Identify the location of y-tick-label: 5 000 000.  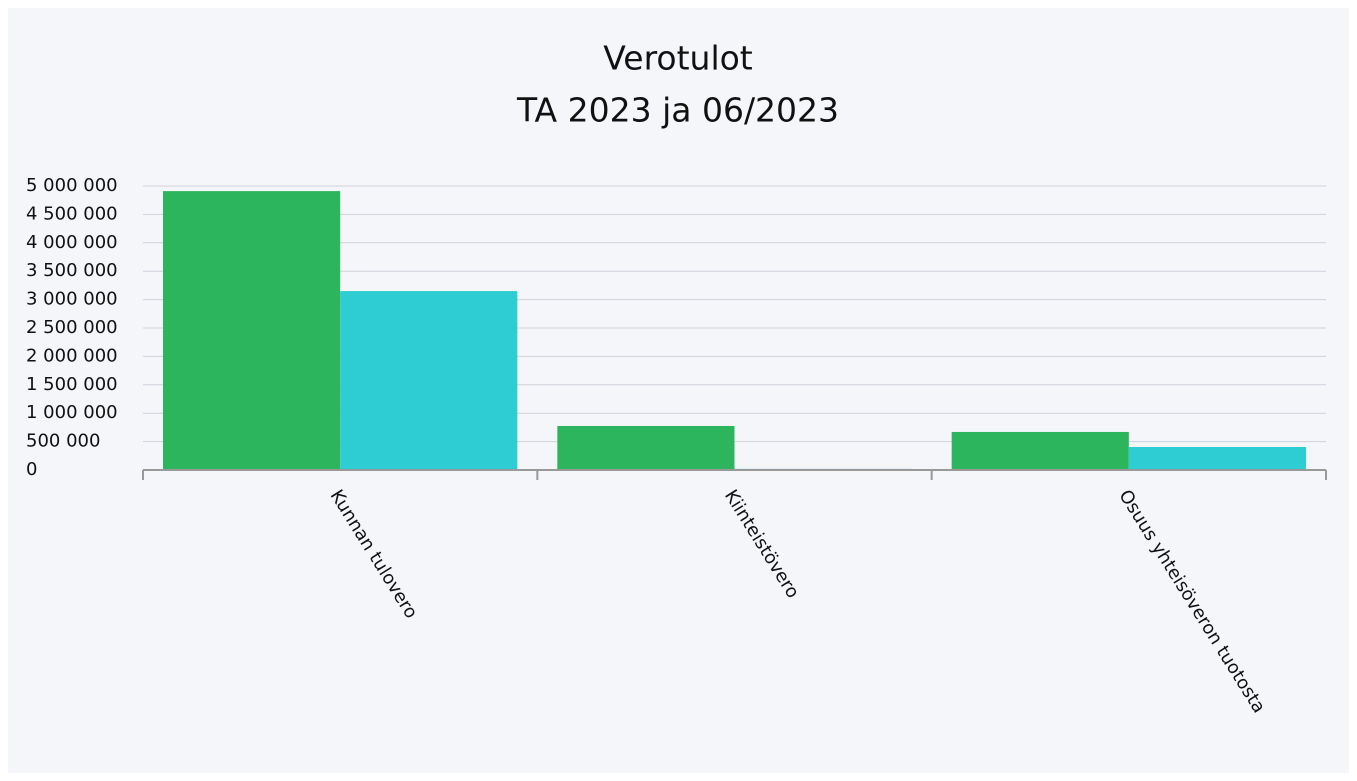
(72, 185).